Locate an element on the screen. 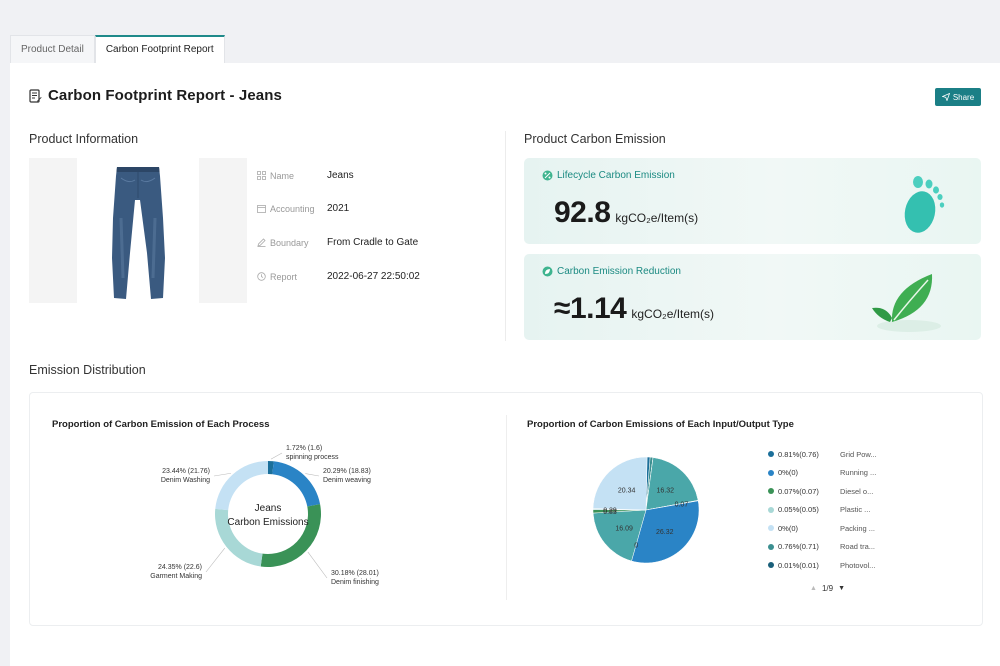 This screenshot has width=1000, height=666. leaf-icon is located at coordinates (547, 271).